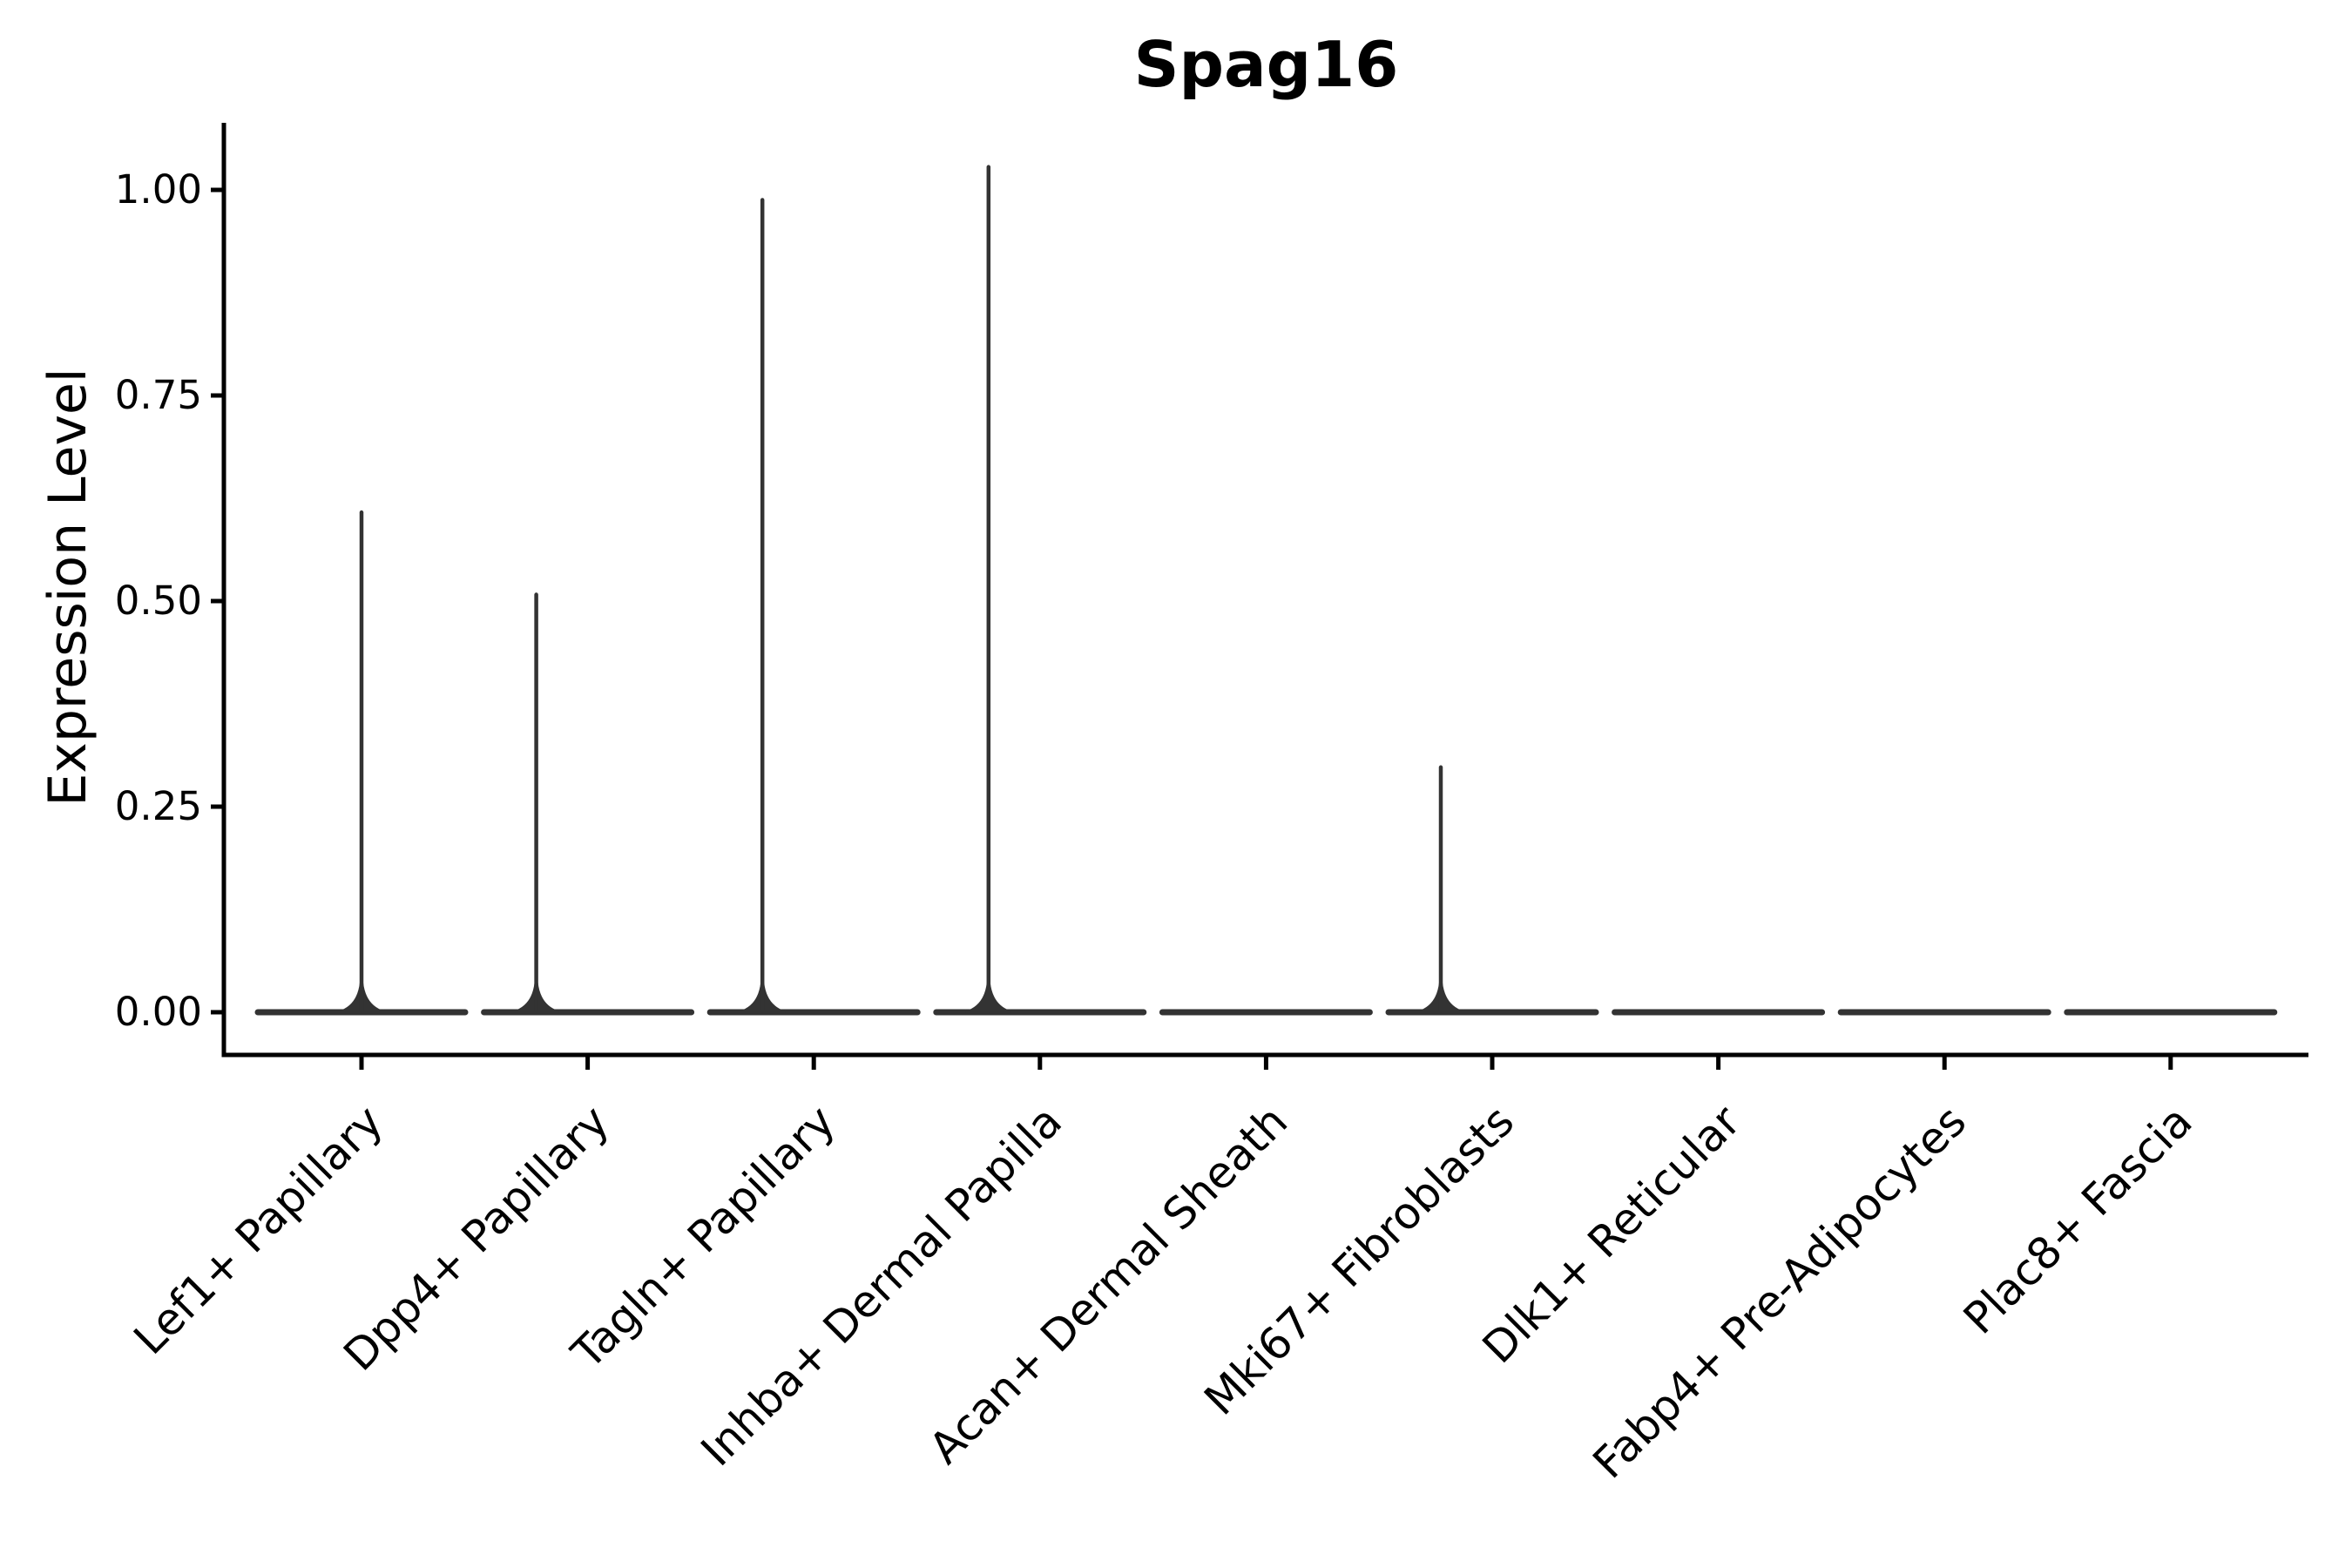 The width and height of the screenshot is (2352, 1568). Describe the element at coordinates (1266, 64) in the screenshot. I see `chart-title: Spag16` at that location.